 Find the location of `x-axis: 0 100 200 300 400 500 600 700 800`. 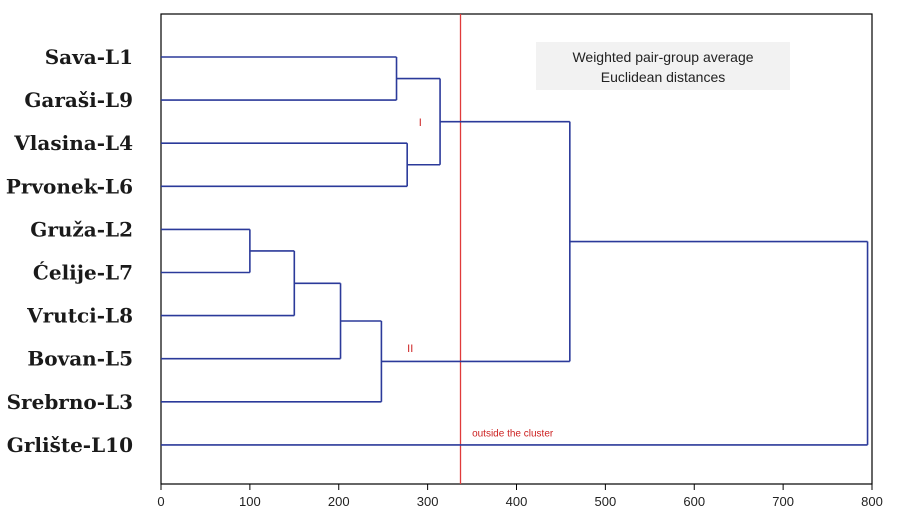

x-axis: 0 100 200 300 400 500 600 700 800 is located at coordinates (520, 496).